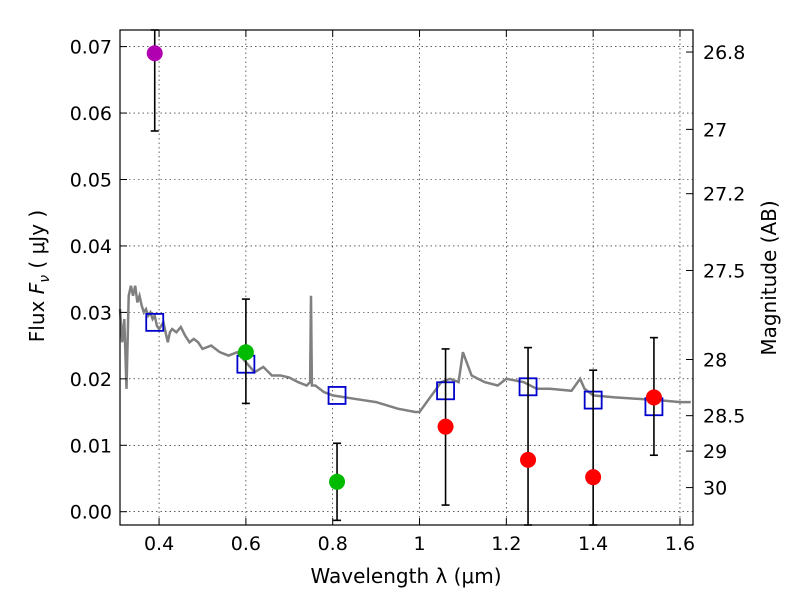 Image resolution: width=800 pixels, height=600 pixels. I want to click on y-tick-label: 0.04, so click(91, 247).